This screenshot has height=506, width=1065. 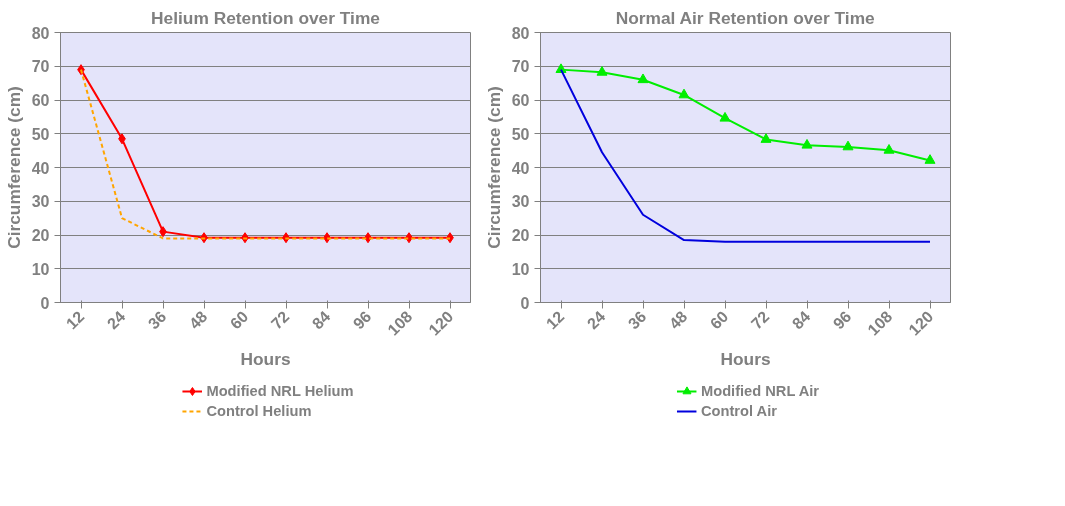 I want to click on chart-title: Normal Air Retention over Time, so click(x=745, y=17).